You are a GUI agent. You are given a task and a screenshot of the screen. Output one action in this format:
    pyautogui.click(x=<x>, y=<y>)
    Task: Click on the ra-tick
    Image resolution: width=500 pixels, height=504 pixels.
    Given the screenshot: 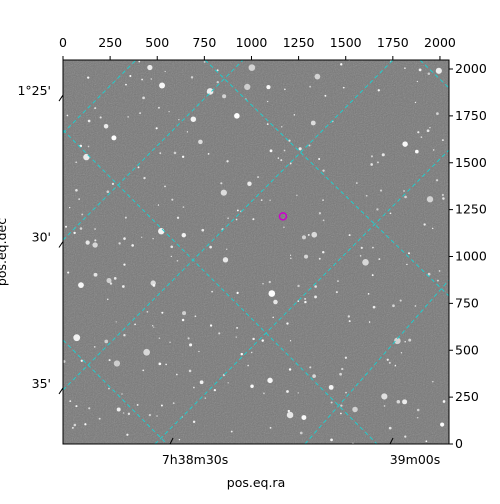 What is the action you would take?
    pyautogui.click(x=171, y=441)
    